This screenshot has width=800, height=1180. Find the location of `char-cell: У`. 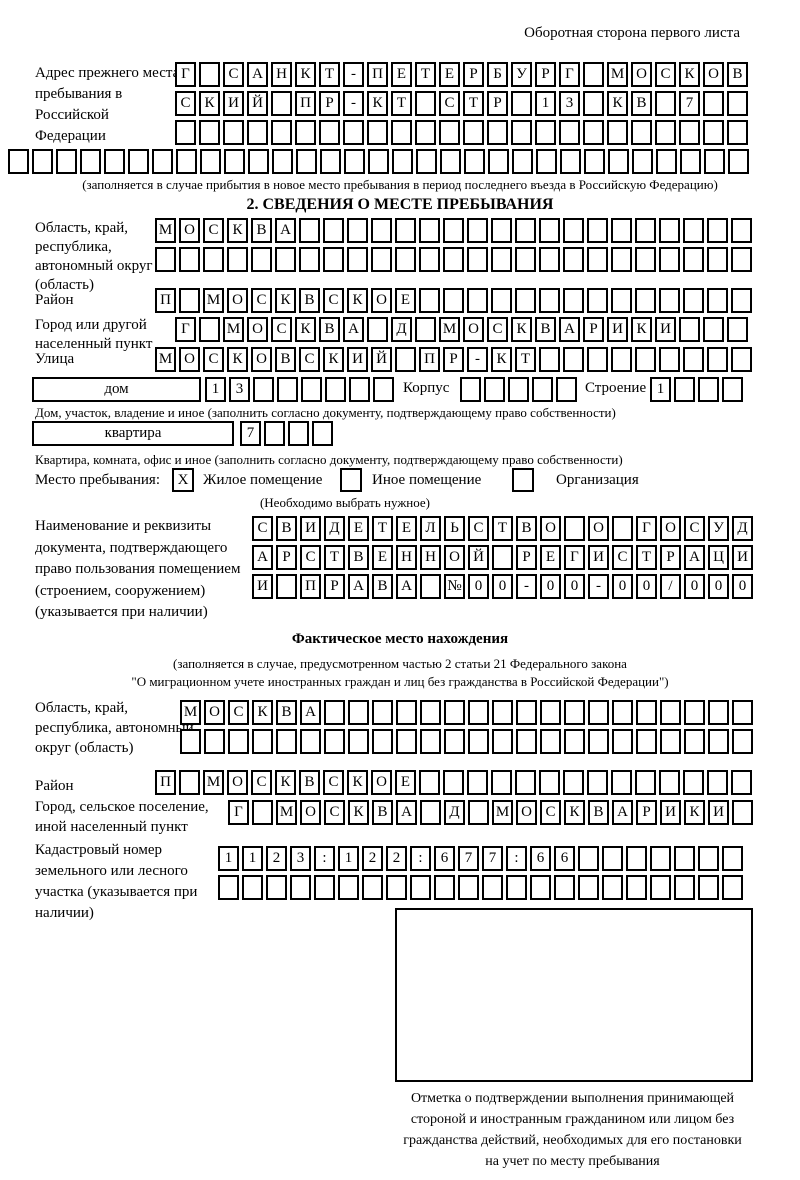

char-cell: У is located at coordinates (718, 528).